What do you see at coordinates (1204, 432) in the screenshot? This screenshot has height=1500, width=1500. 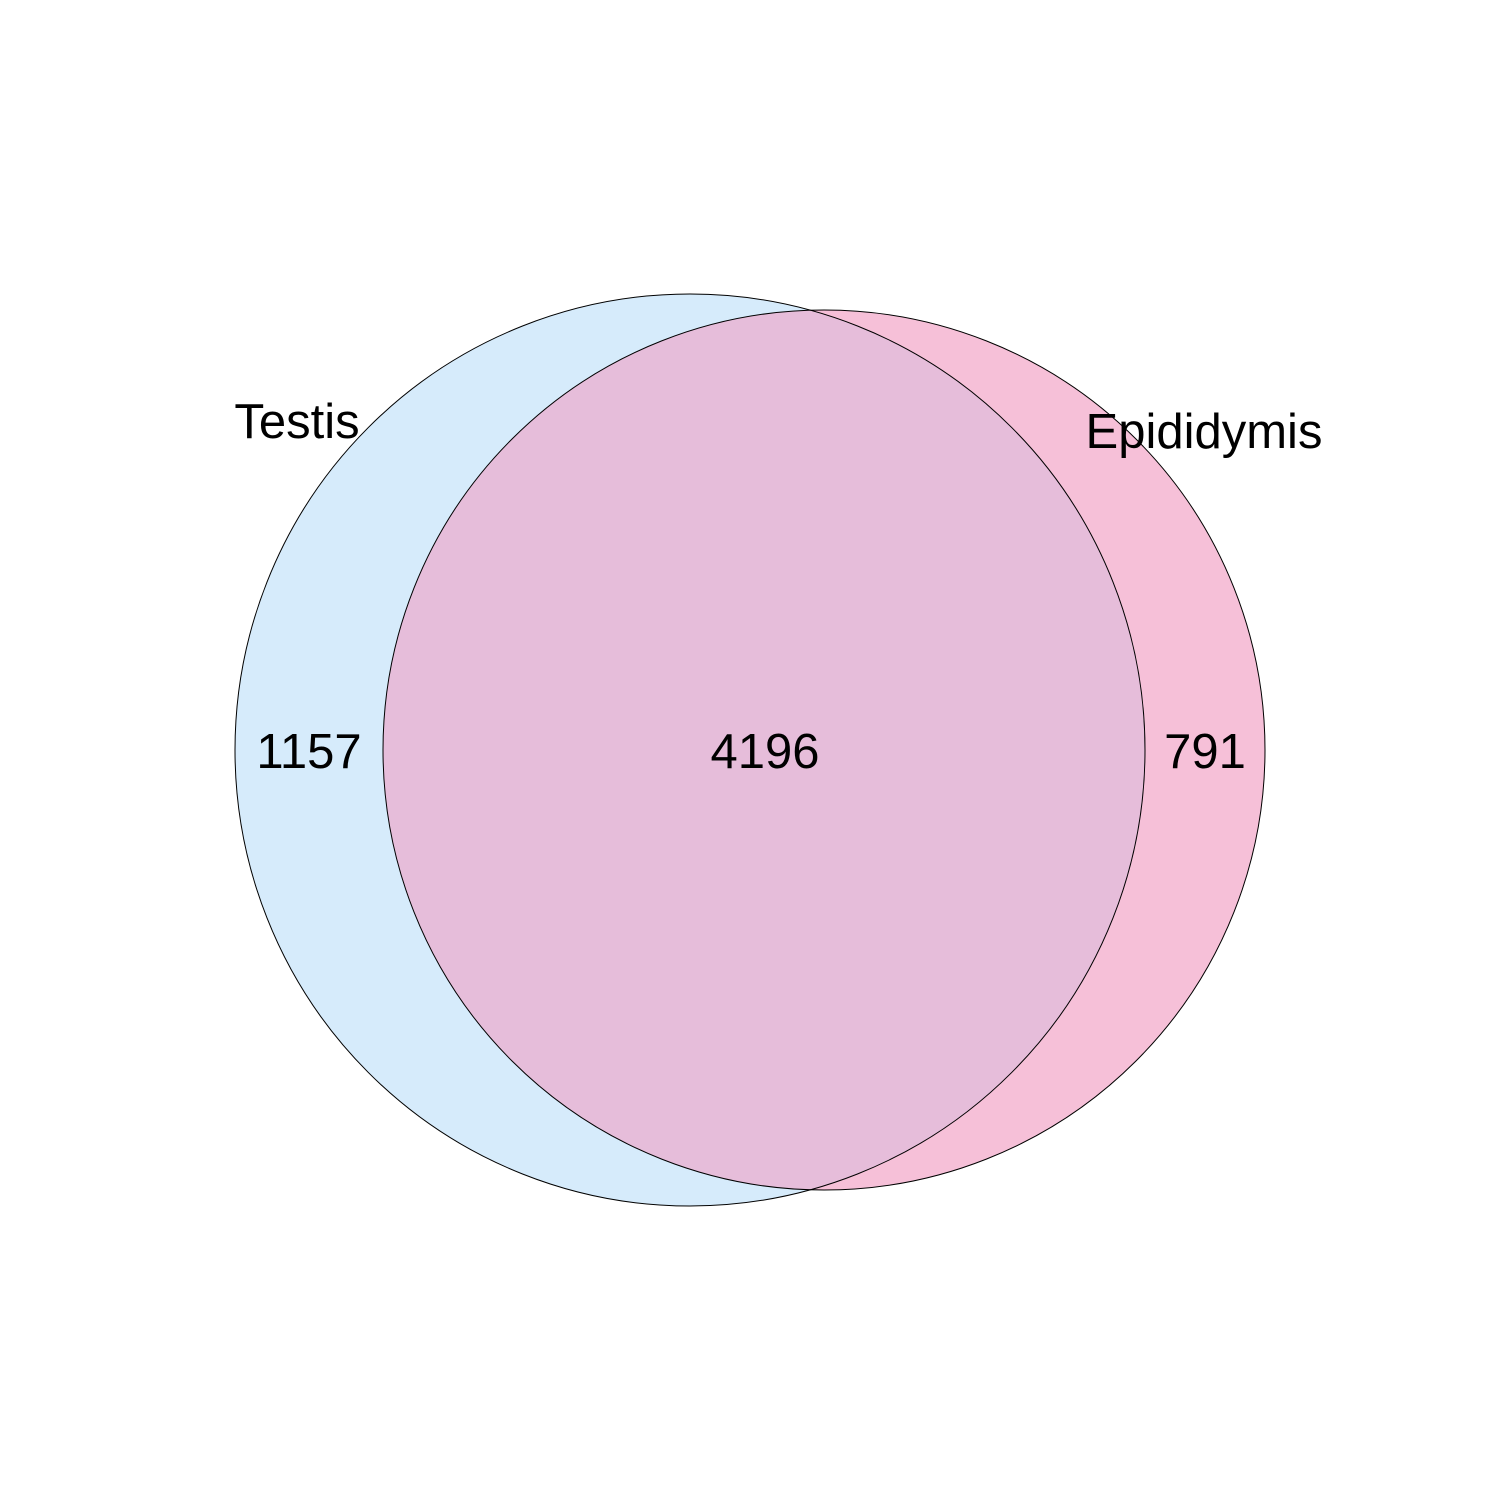 I see `epididymis-label: Epididymis` at bounding box center [1204, 432].